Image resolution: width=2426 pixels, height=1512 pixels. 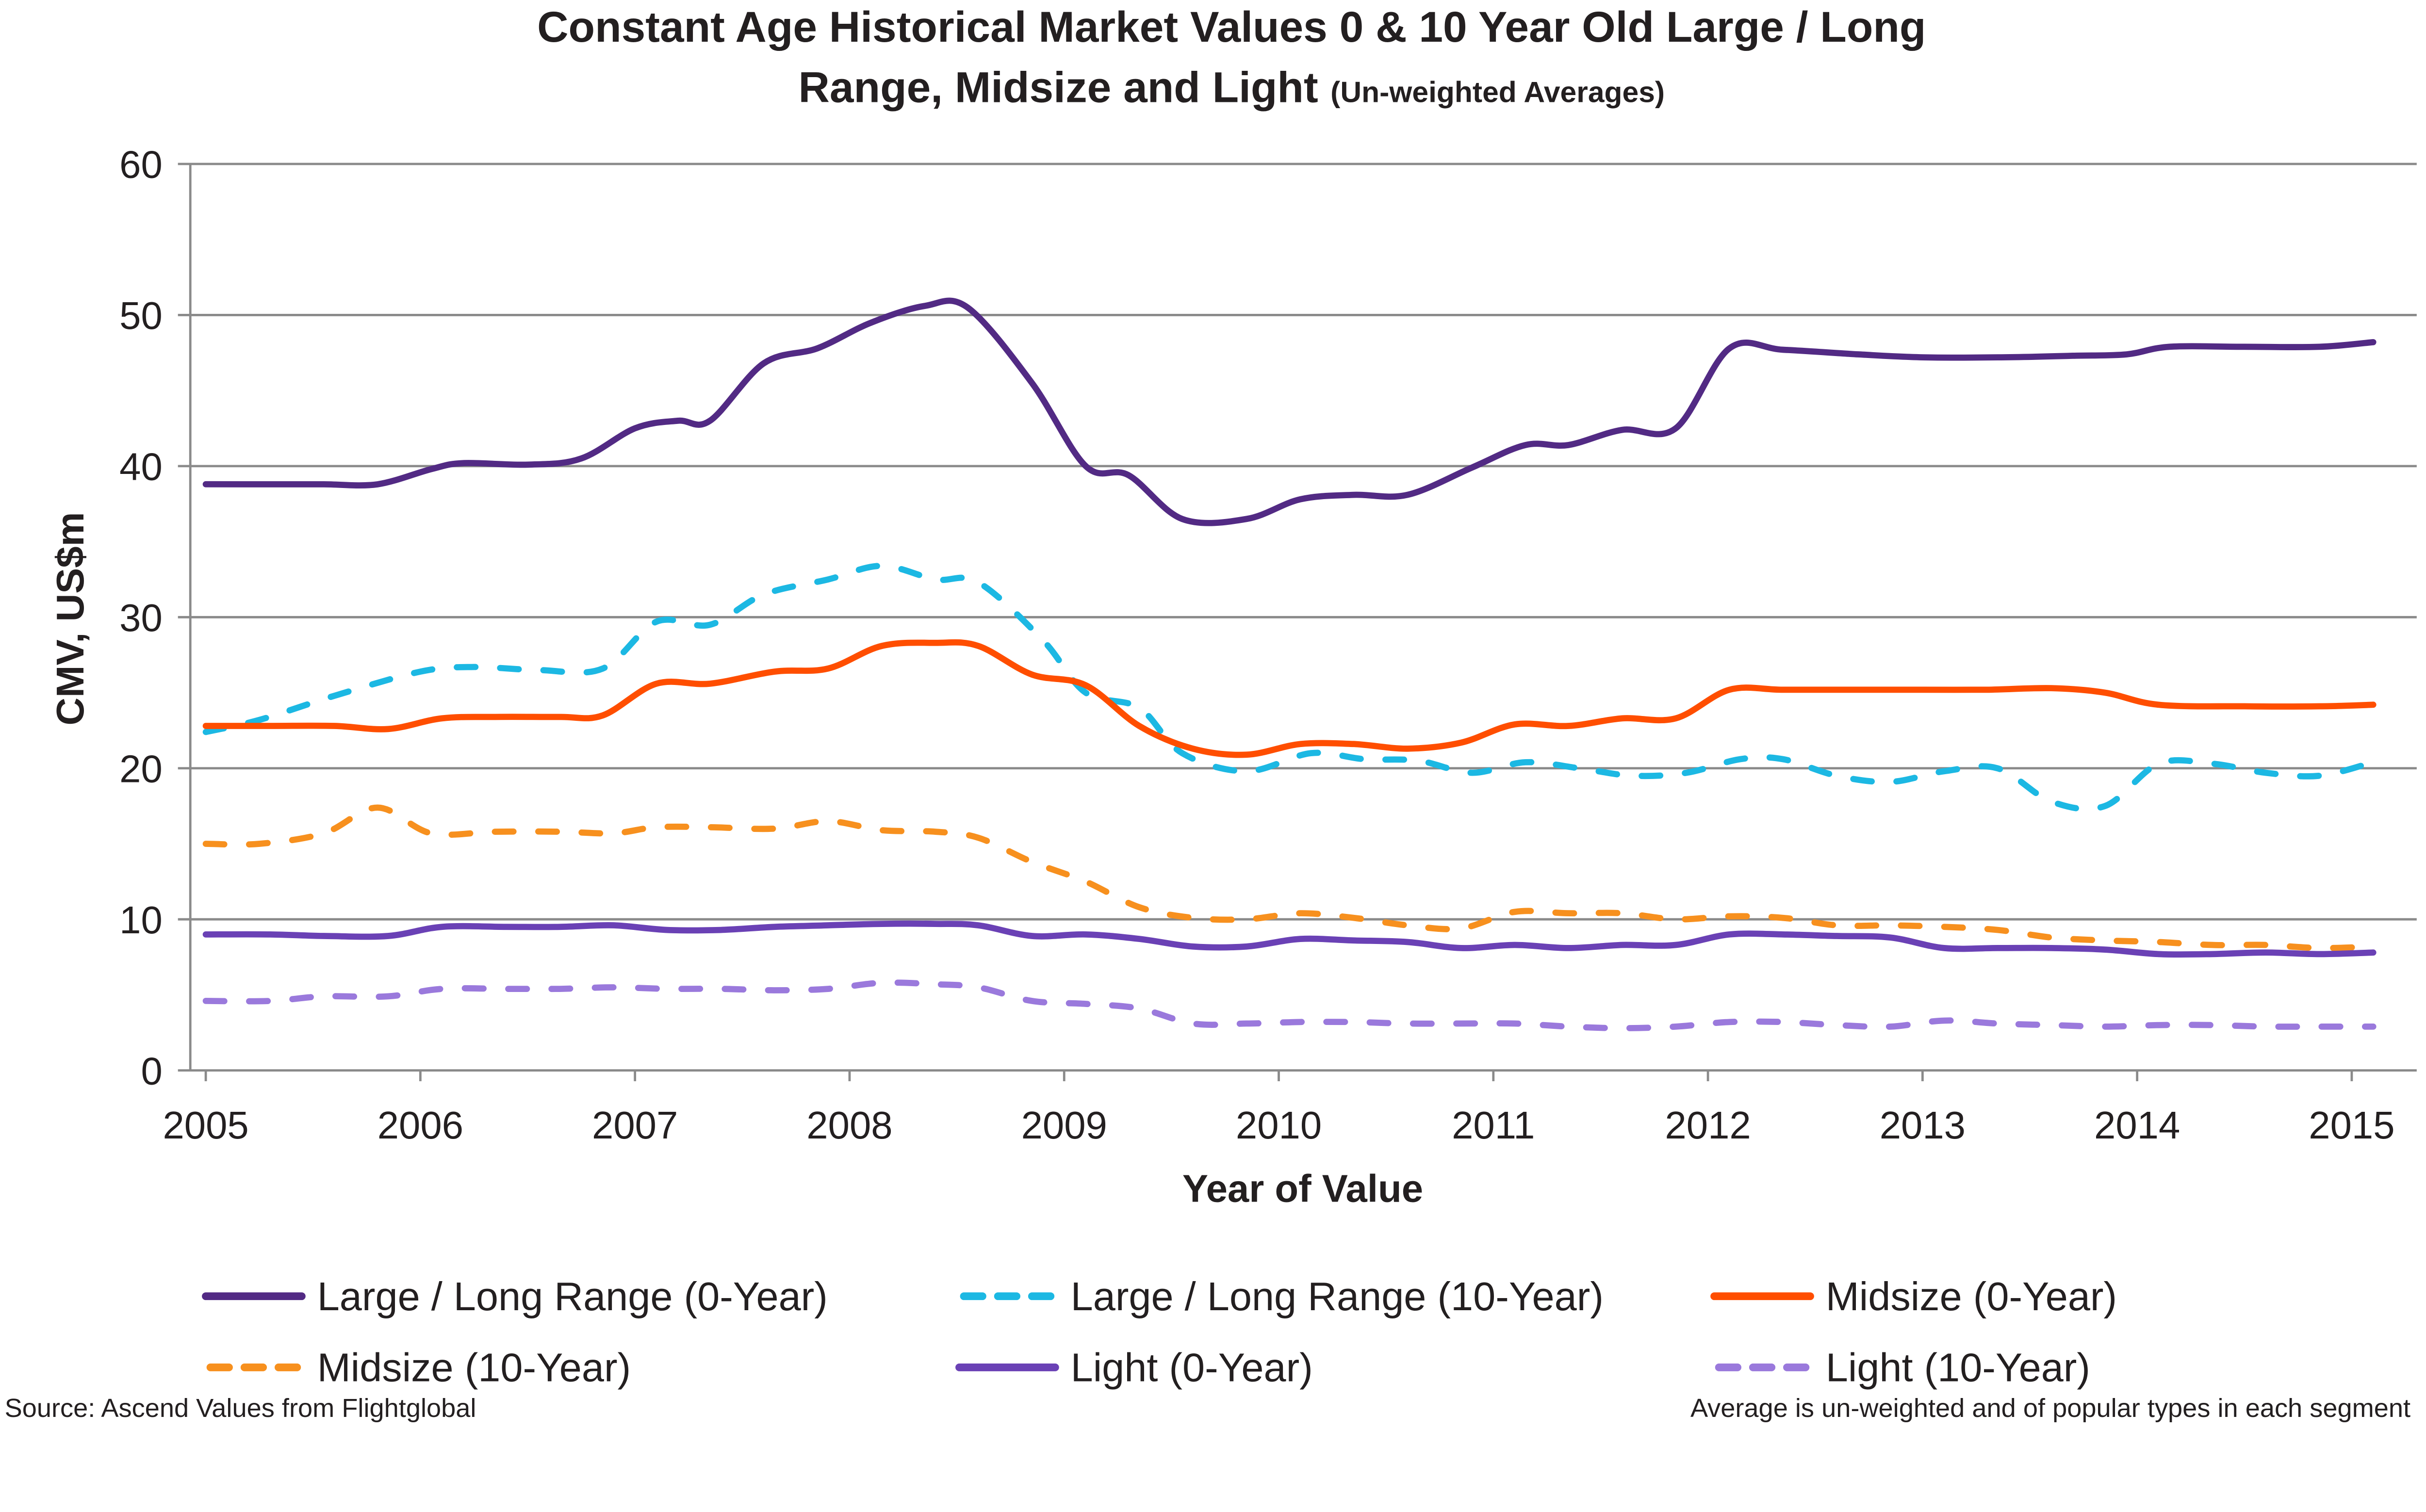 I want to click on series-light-0-year, so click(x=1289, y=939).